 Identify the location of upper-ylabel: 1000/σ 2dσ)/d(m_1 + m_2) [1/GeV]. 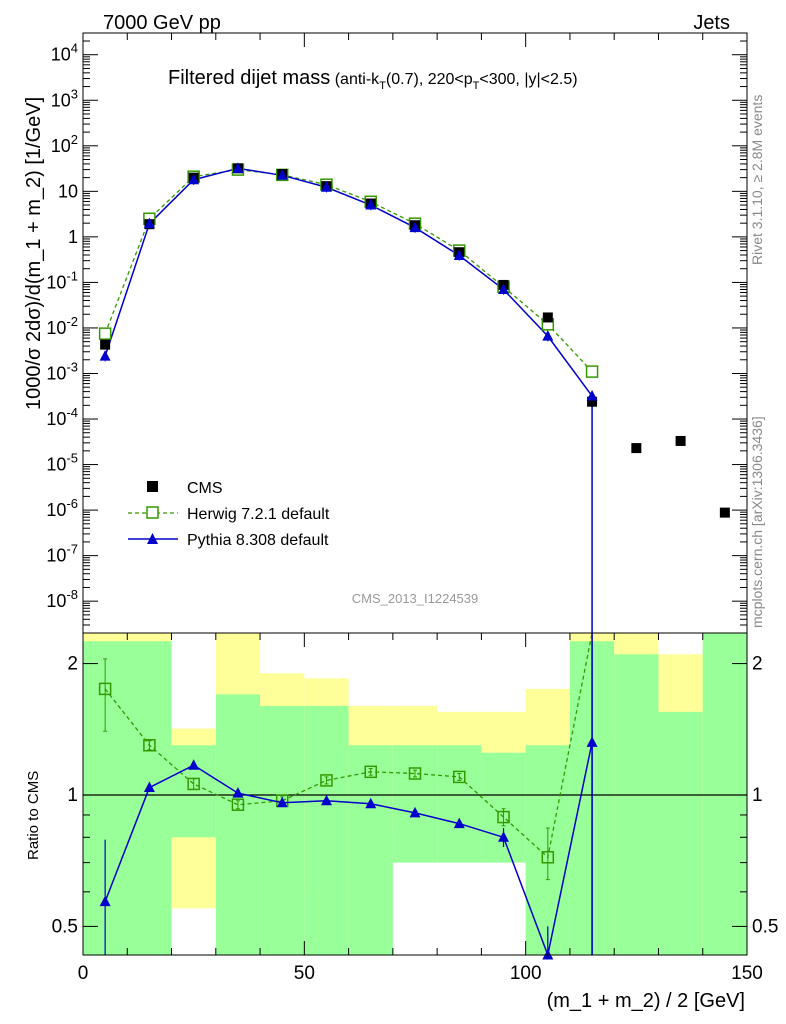
(34, 253).